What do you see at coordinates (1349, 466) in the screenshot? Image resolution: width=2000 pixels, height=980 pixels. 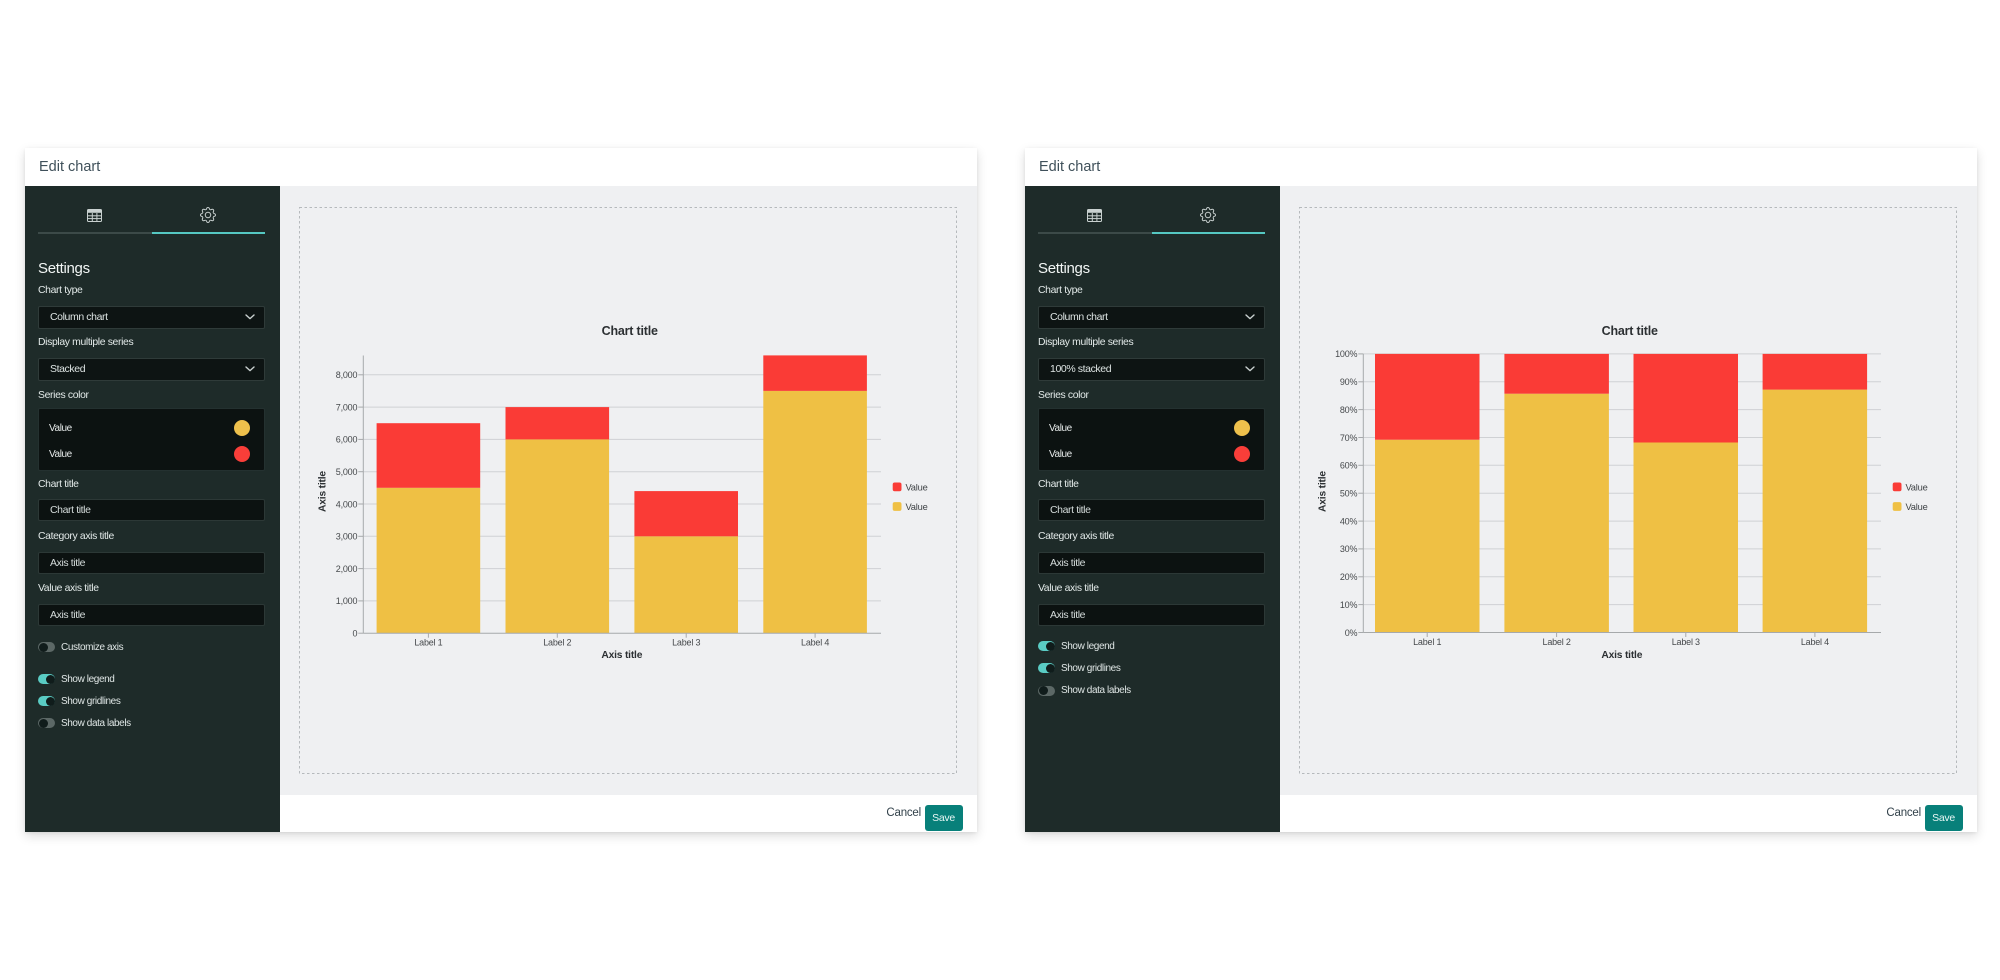 I see `svg-text: 60%` at bounding box center [1349, 466].